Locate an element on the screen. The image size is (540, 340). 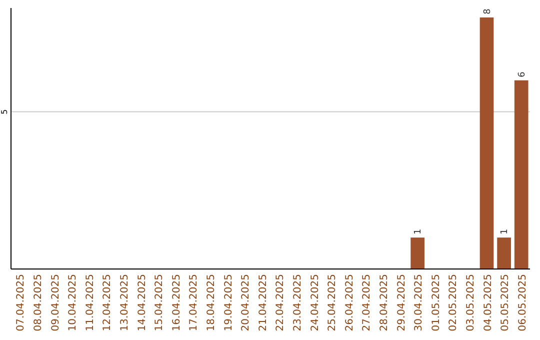
data-label: 6 is located at coordinates (522, 74).